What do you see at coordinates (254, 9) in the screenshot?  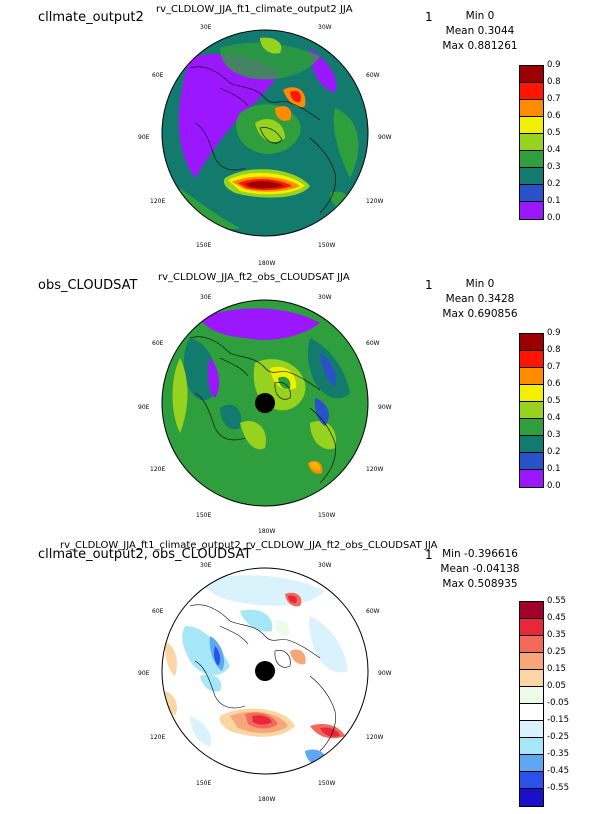 I see `plot-title: rv_CLDLOW_JJA_ft1_climate_output2 JJA` at bounding box center [254, 9].